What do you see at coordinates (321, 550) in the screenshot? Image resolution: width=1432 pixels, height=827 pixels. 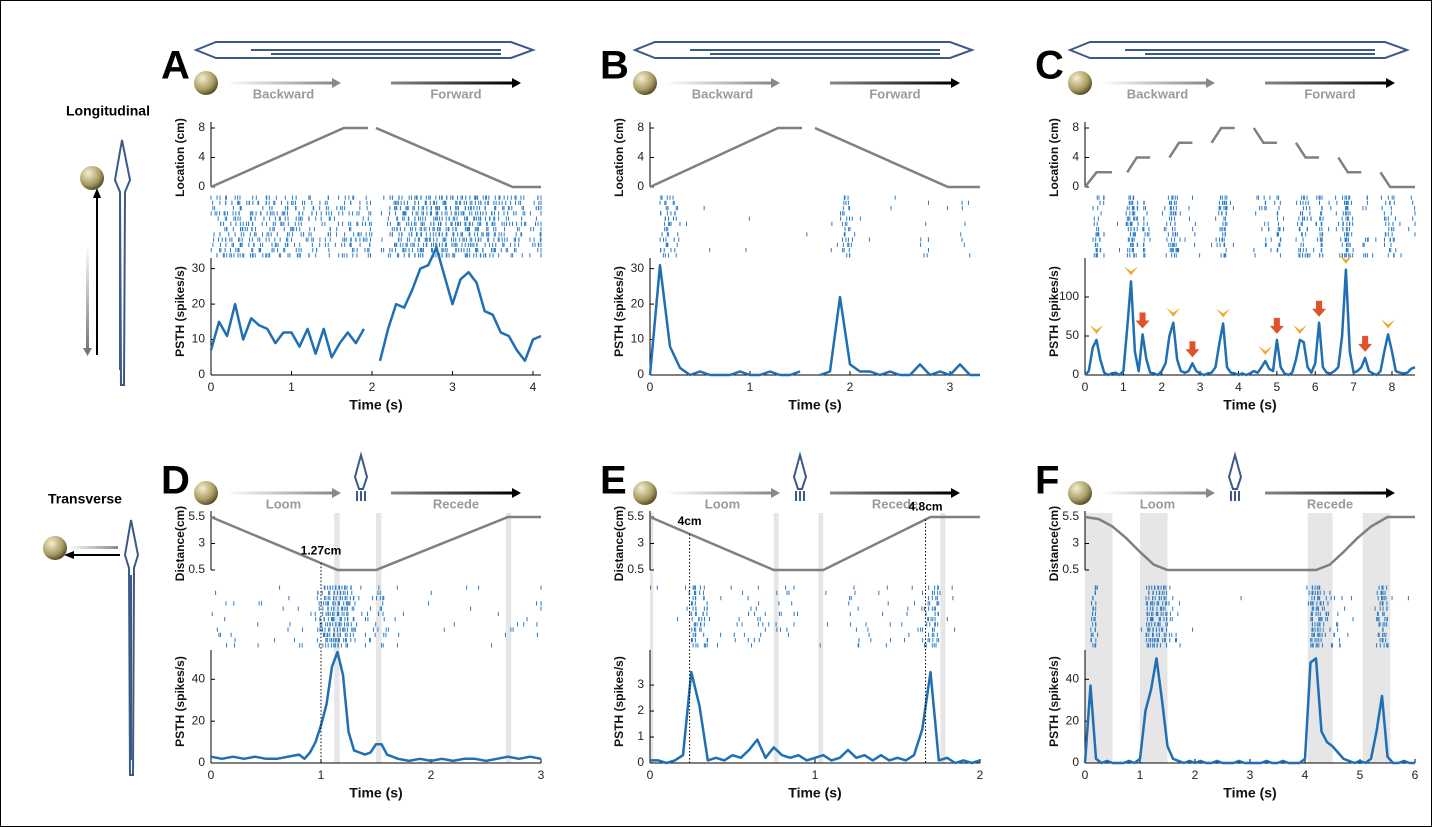 I see `annotation-label: 1.27cm` at bounding box center [321, 550].